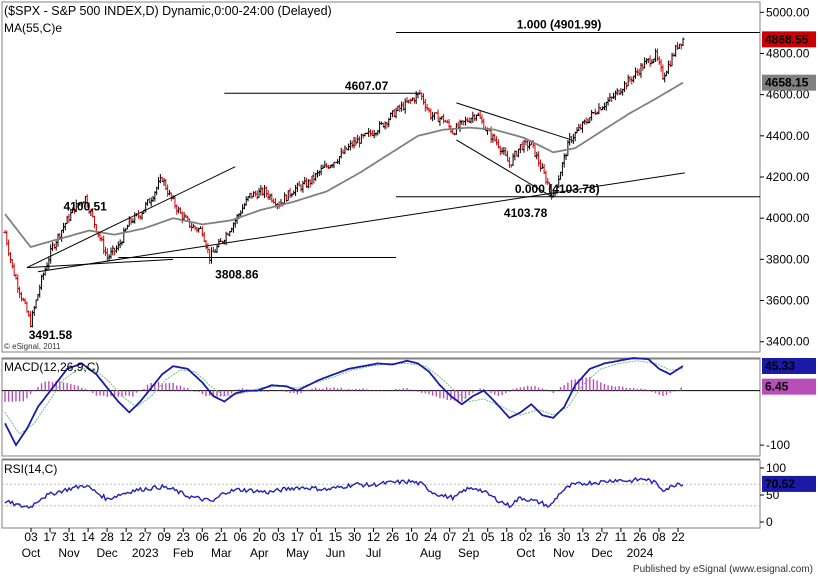 This screenshot has height=576, width=818. I want to click on ma-value-tag: 4658.15, so click(787, 83).